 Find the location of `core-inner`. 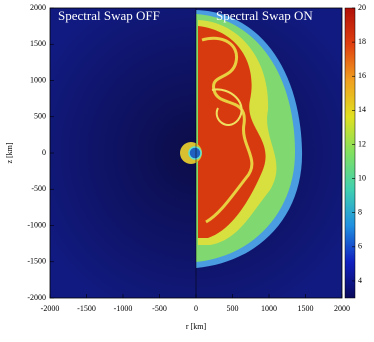

core-inner is located at coordinates (195, 153).